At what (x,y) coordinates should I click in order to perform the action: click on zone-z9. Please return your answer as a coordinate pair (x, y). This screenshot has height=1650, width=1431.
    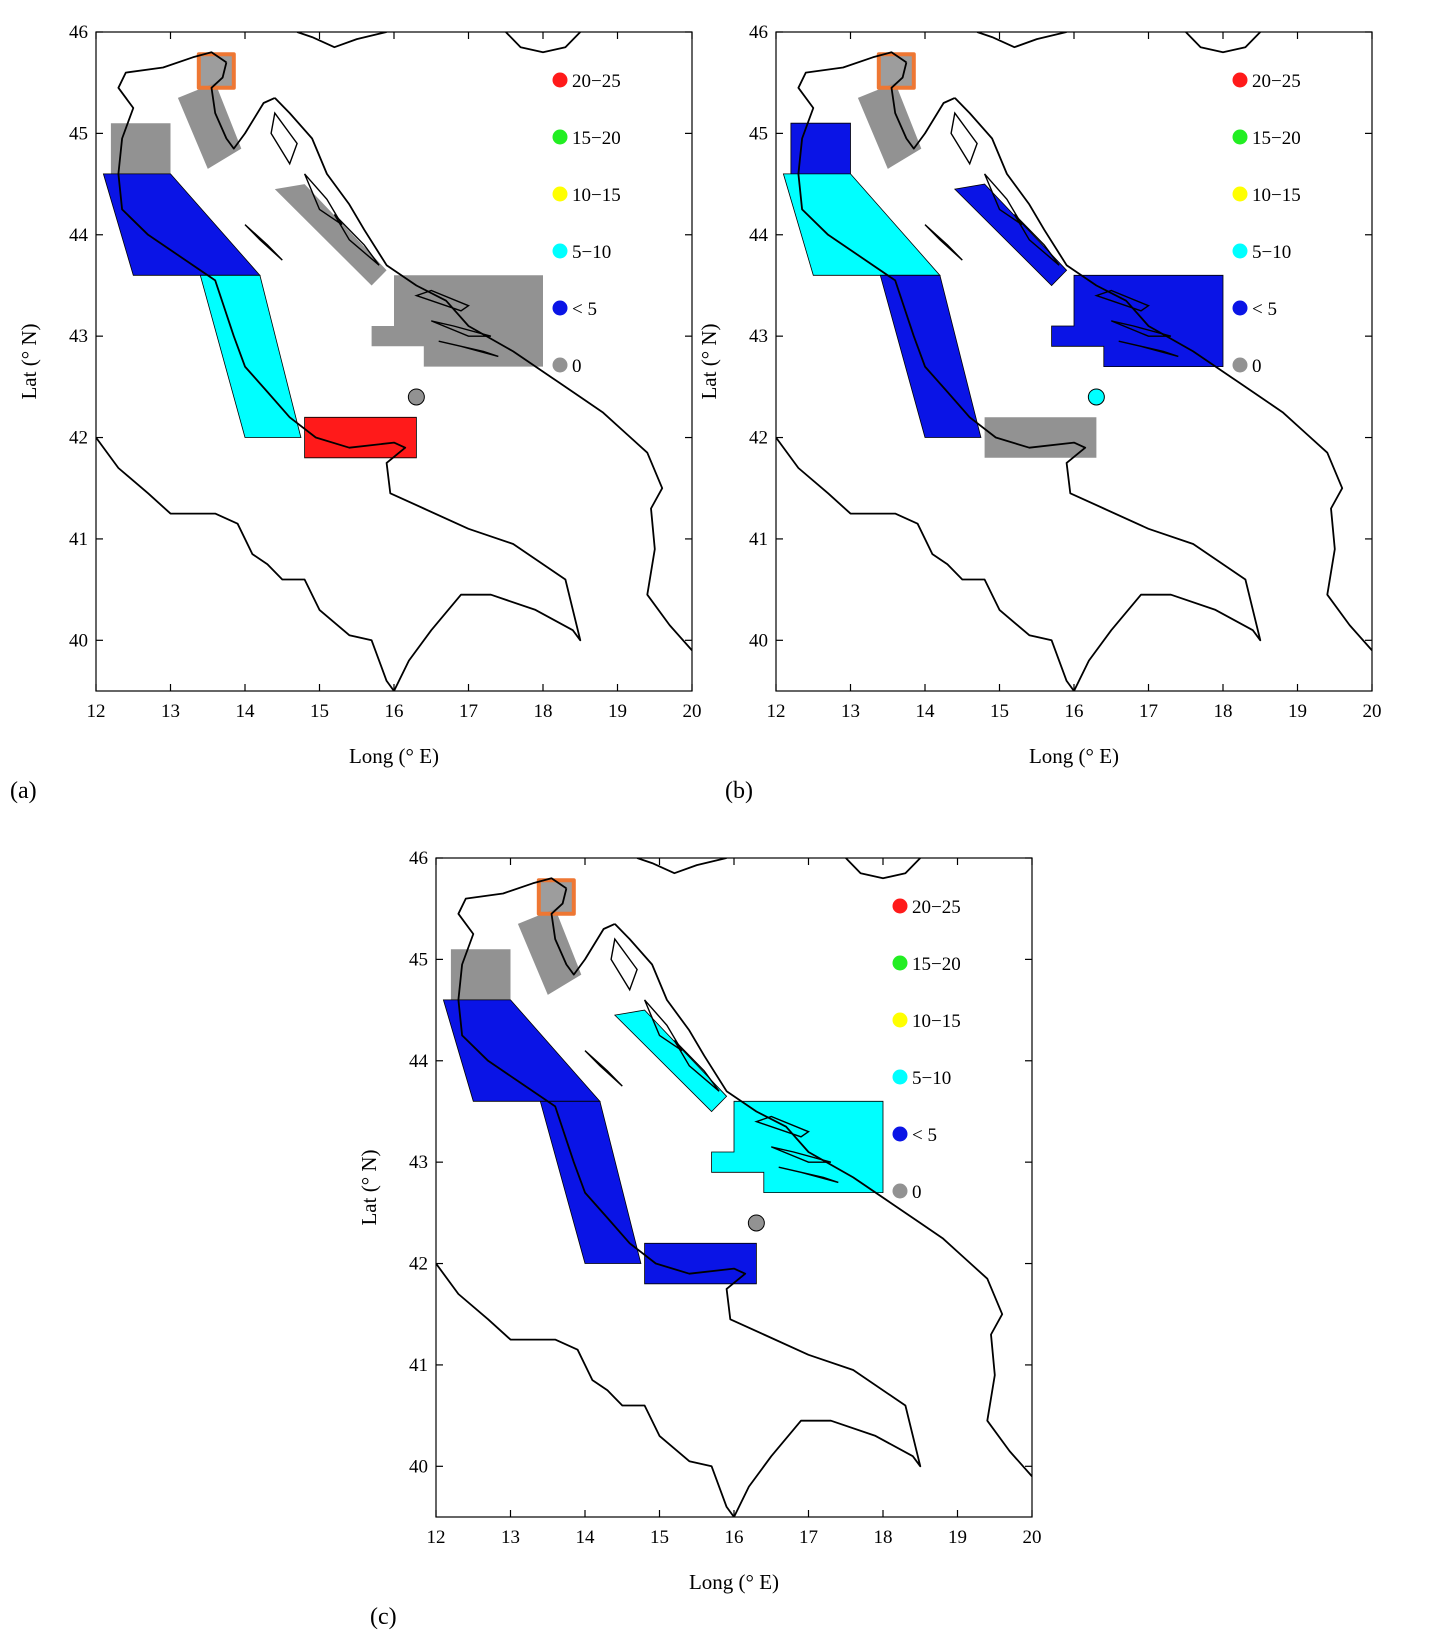
    Looking at the image, I should click on (896, 71).